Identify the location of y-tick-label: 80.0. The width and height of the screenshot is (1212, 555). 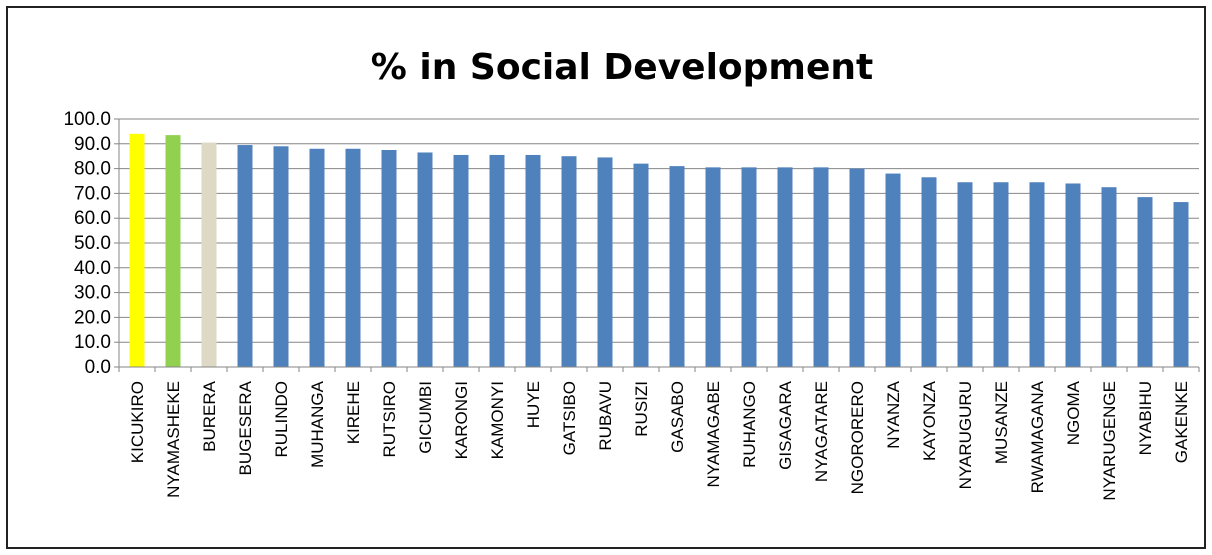
(92, 169).